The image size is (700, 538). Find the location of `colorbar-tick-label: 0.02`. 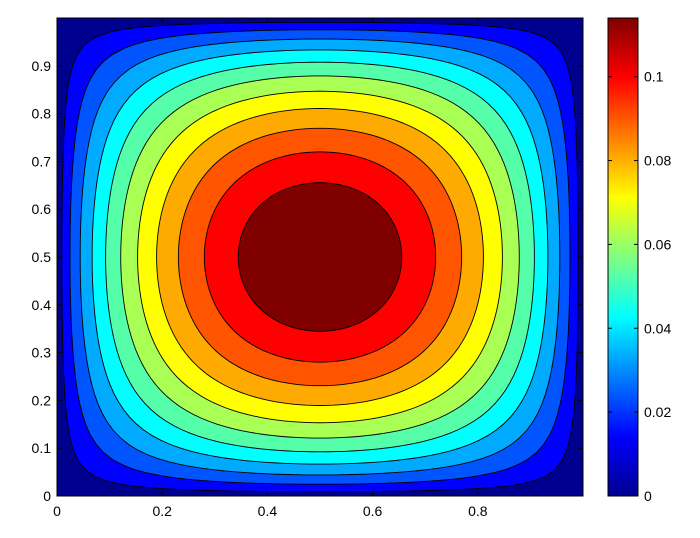

colorbar-tick-label: 0.02 is located at coordinates (657, 412).